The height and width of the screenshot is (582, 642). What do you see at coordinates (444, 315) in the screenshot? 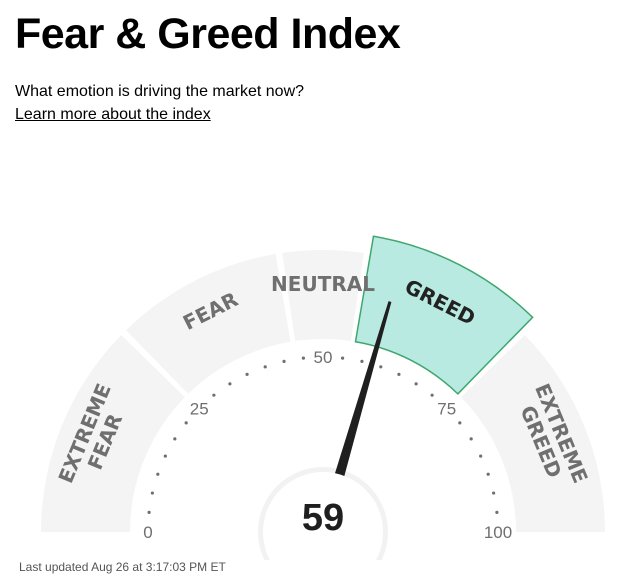
I see `gauge-segment-greed` at bounding box center [444, 315].